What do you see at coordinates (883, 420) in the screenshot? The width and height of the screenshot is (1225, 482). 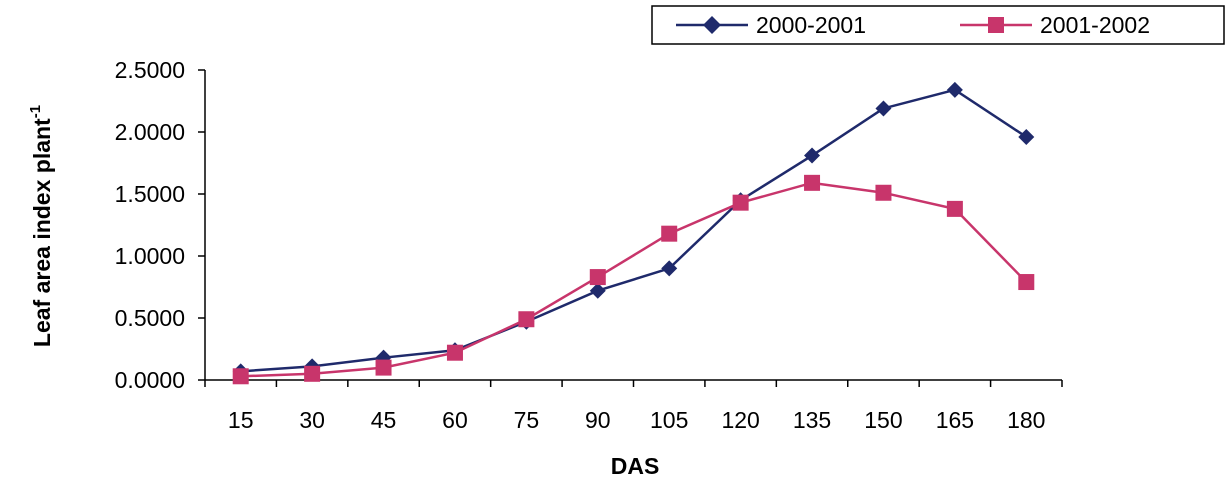 I see `x-tick-label: 150` at bounding box center [883, 420].